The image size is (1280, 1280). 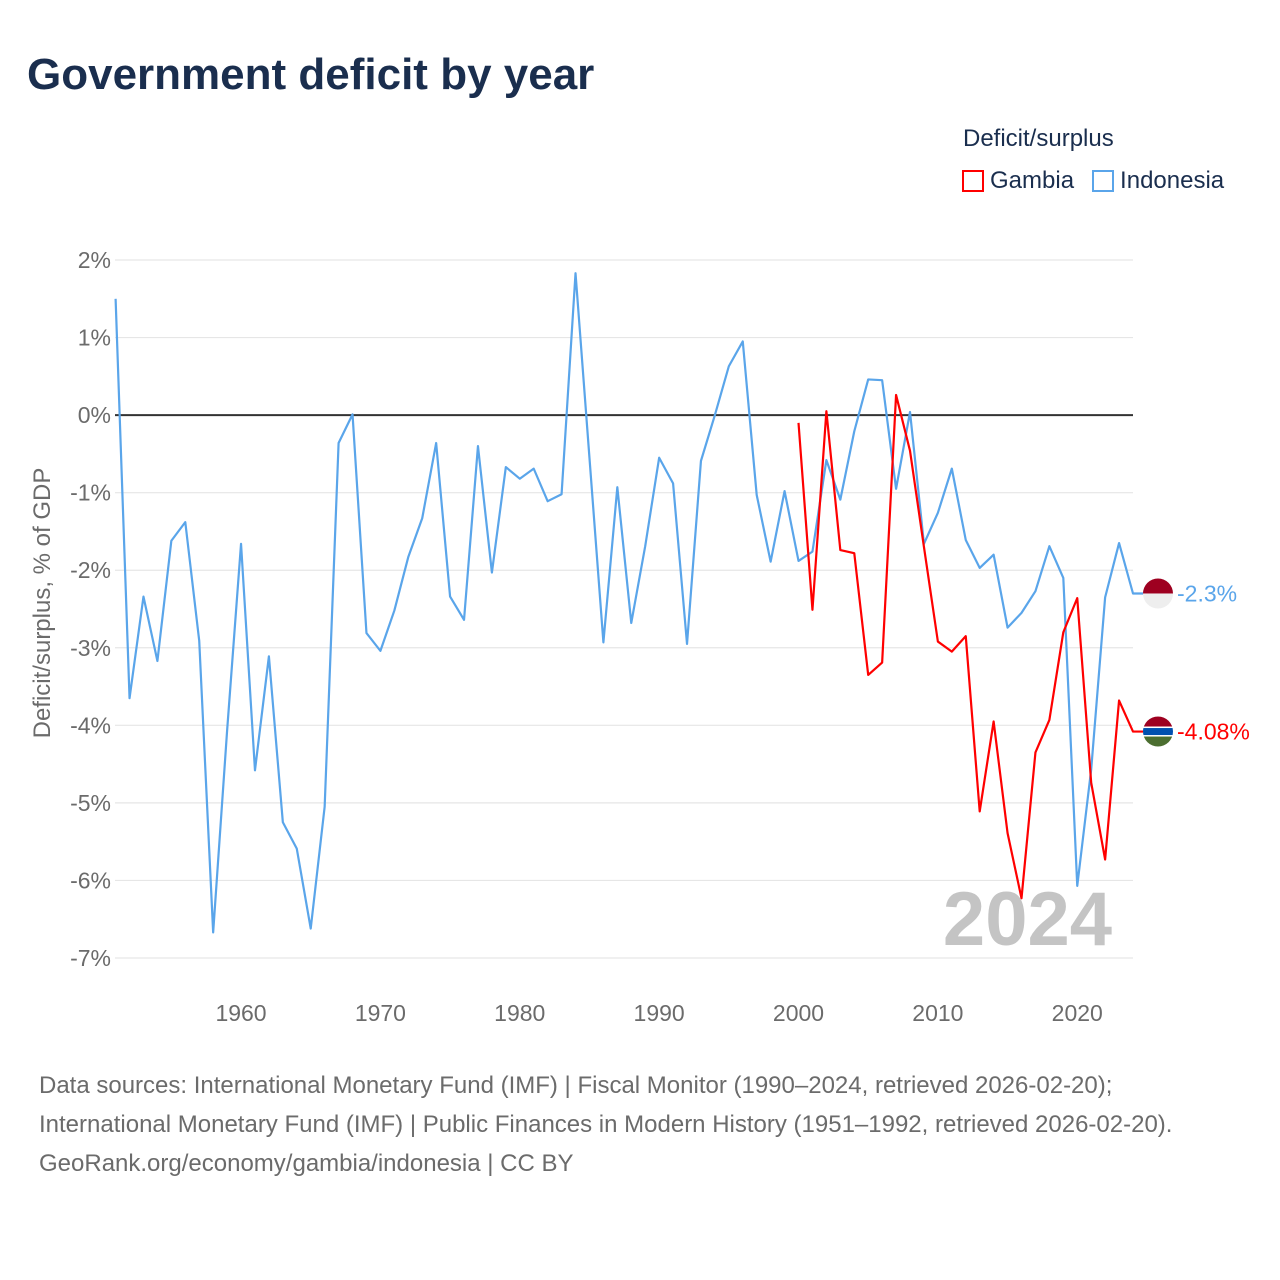 What do you see at coordinates (798, 1013) in the screenshot?
I see `x-tick-label: 2000` at bounding box center [798, 1013].